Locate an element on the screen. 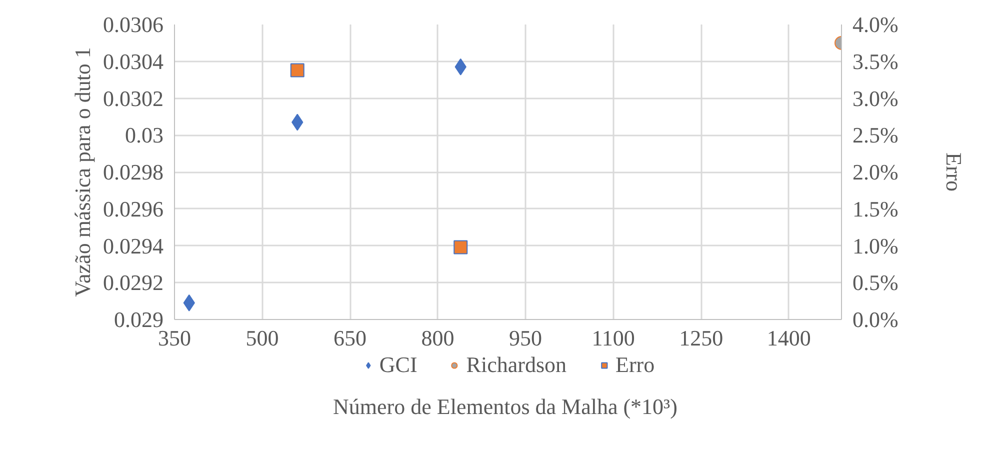 Image resolution: width=995 pixels, height=453 pixels. y2-tick-label: 3.5% is located at coordinates (875, 61).